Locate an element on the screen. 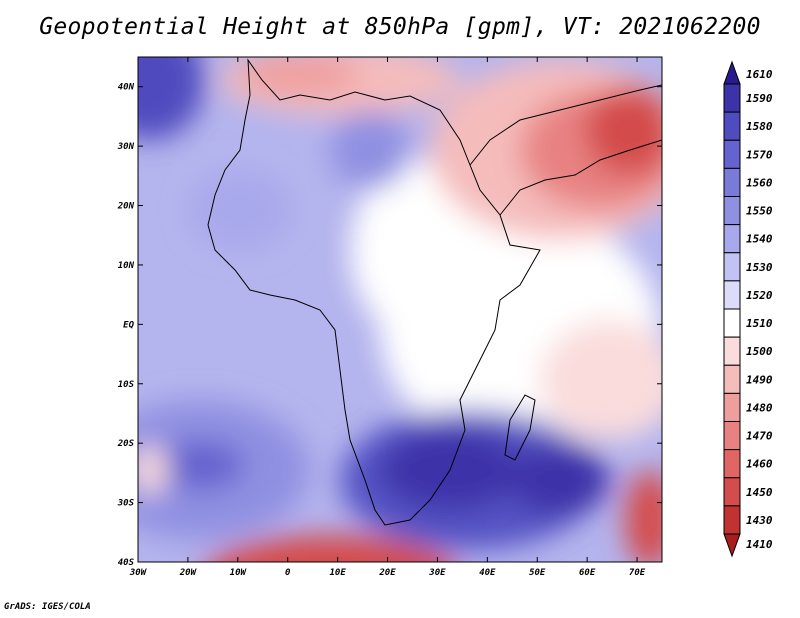 This screenshot has width=800, height=618. lon-label: 10W is located at coordinates (239, 573).